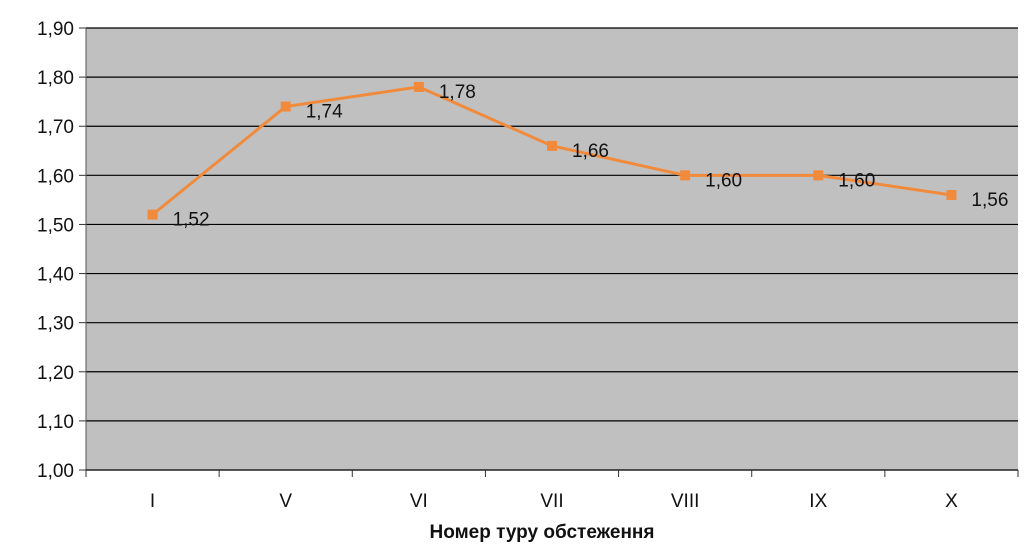 The width and height of the screenshot is (1035, 547). Describe the element at coordinates (55, 471) in the screenshot. I see `y-tick-label: 1,00` at that location.